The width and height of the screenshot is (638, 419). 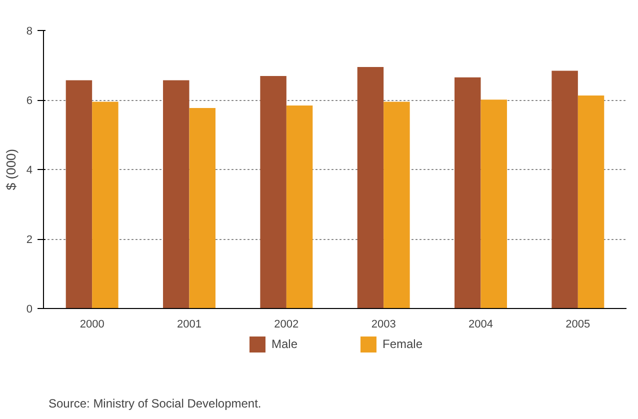 What do you see at coordinates (155, 403) in the screenshot?
I see `source-note: Source: Ministry of Social Development.` at bounding box center [155, 403].